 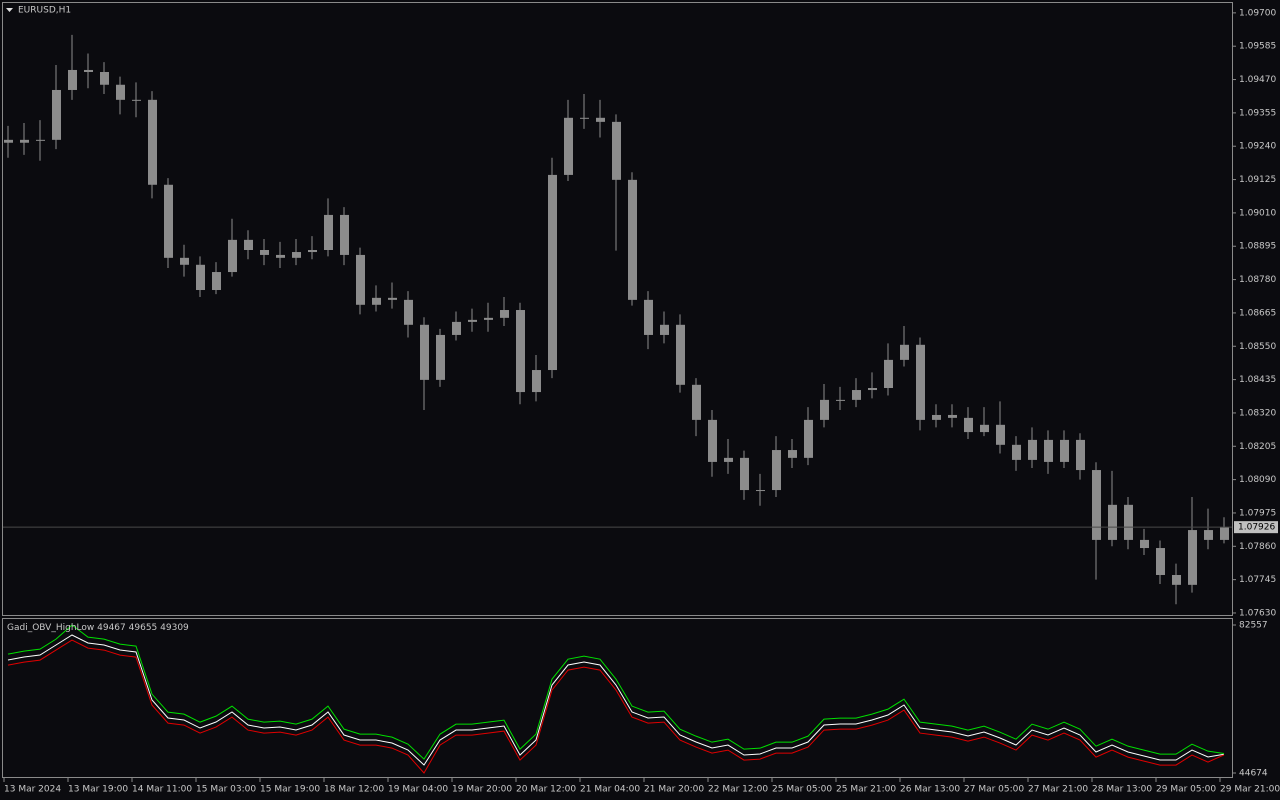 What do you see at coordinates (1250, 790) in the screenshot?
I see `x-tick-label: 29 Mar 21:00` at bounding box center [1250, 790].